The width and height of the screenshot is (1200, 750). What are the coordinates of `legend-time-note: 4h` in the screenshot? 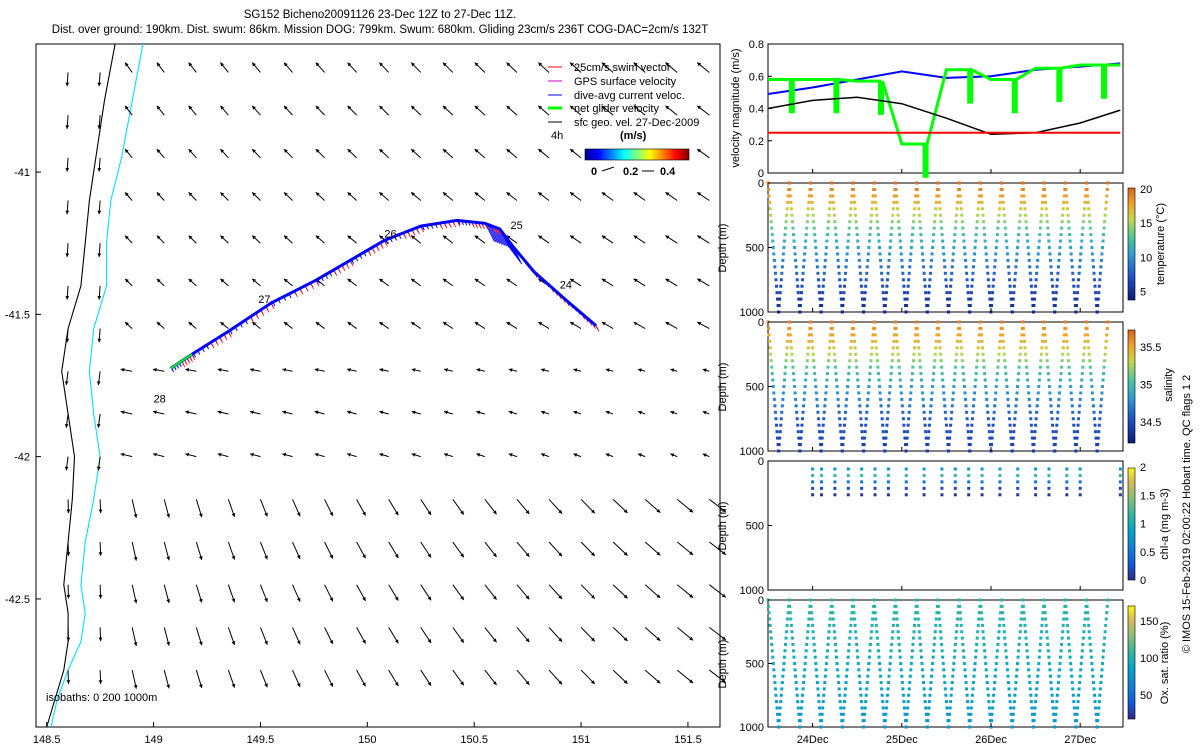 It's located at (557, 136).